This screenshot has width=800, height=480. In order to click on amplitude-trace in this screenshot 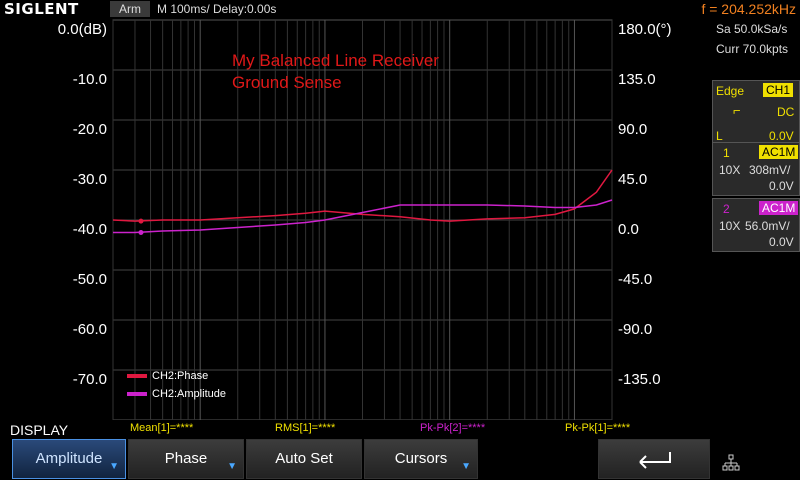, I will do `click(363, 216)`.